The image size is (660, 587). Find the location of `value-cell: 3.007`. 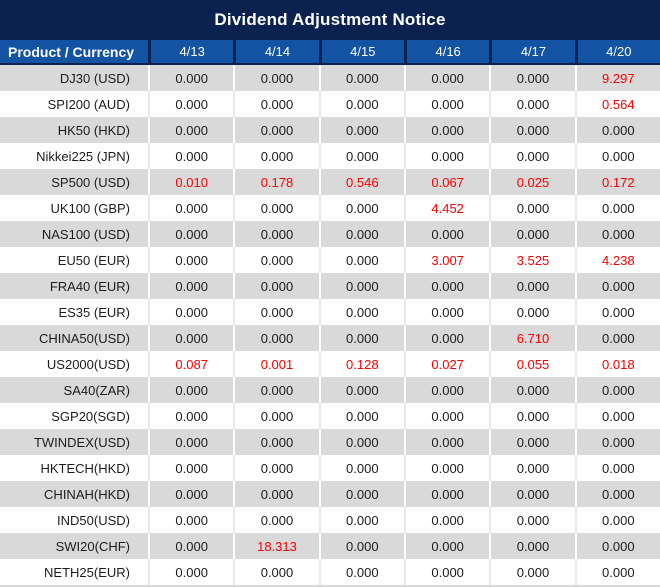

value-cell: 3.007 is located at coordinates (446, 260).